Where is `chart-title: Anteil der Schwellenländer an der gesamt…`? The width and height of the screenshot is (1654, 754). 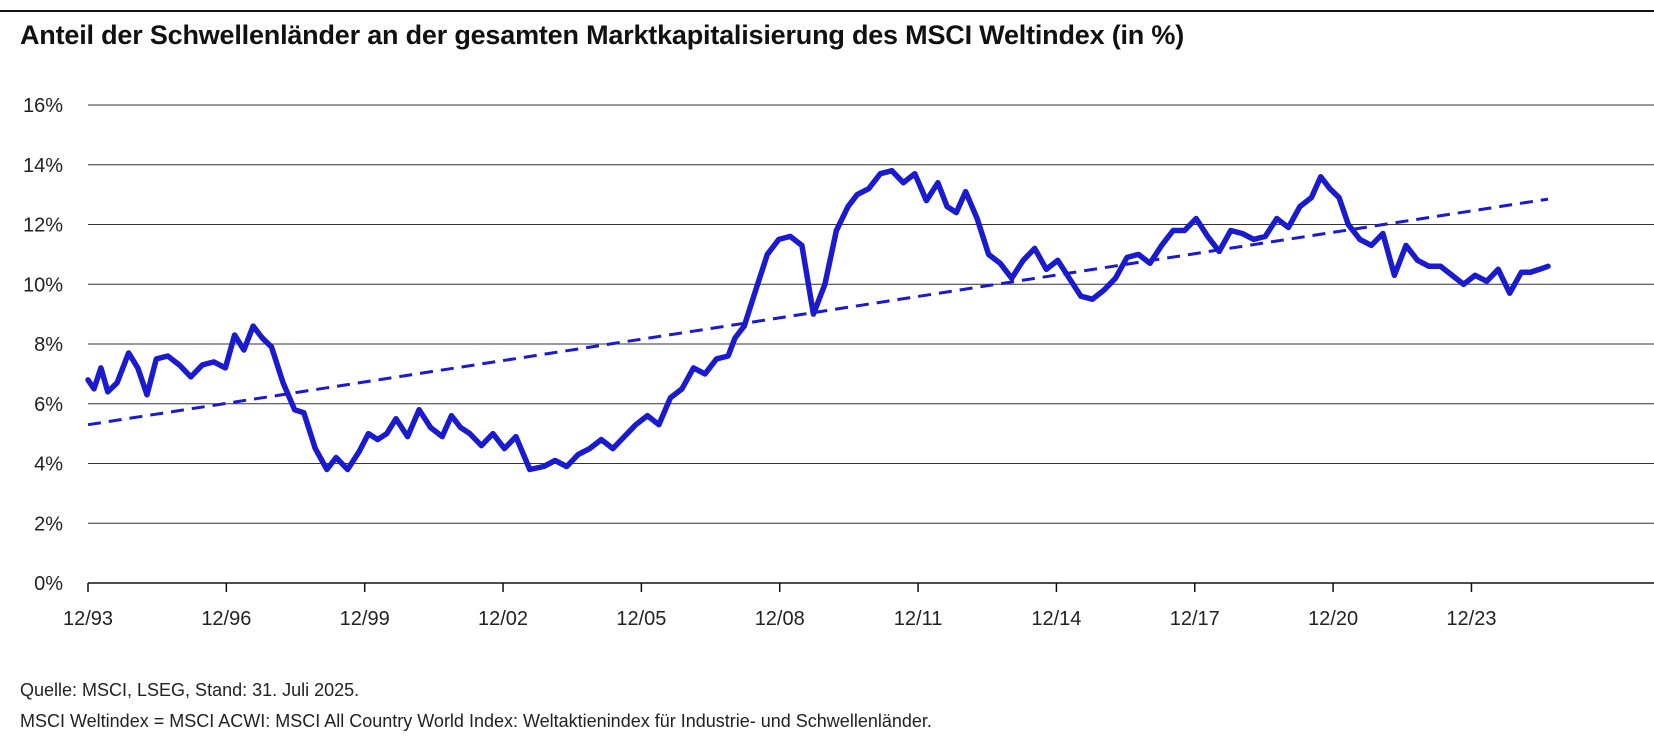 chart-title: Anteil der Schwellenländer an der gesamt… is located at coordinates (602, 35).